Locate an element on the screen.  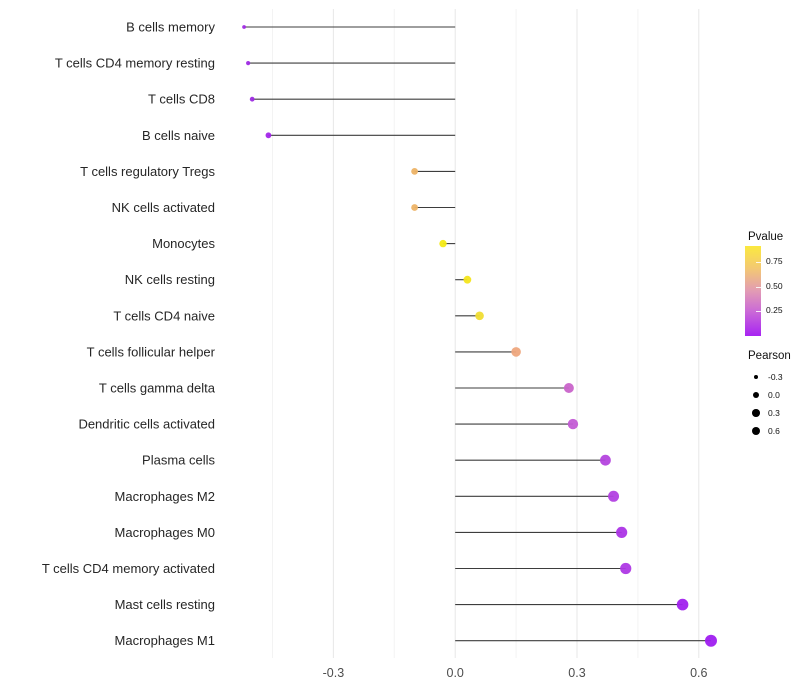
category-label: Monocytes is located at coordinates (183, 243).